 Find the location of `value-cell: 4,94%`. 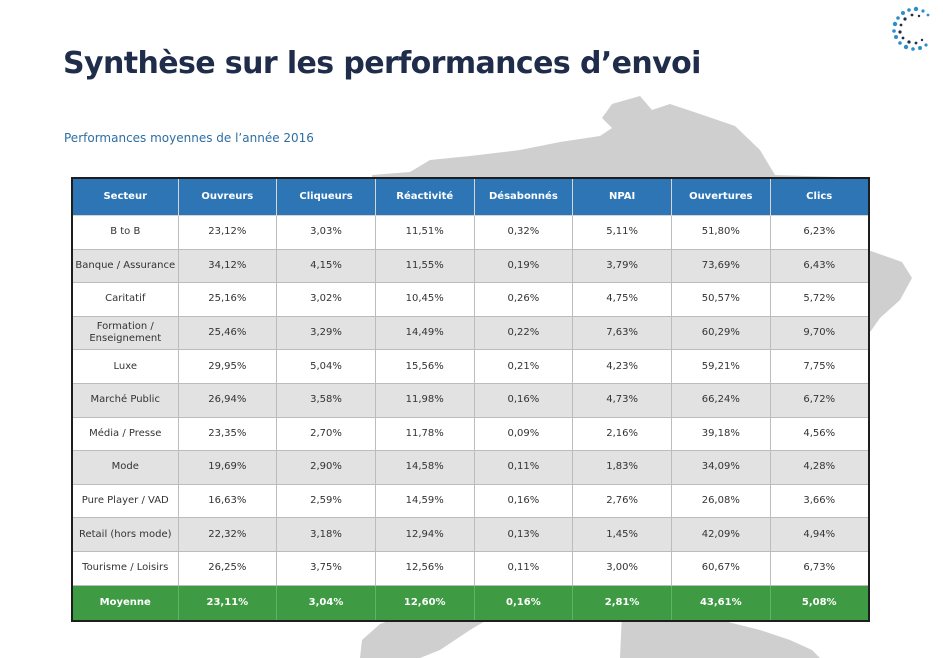

value-cell: 4,94% is located at coordinates (819, 534).